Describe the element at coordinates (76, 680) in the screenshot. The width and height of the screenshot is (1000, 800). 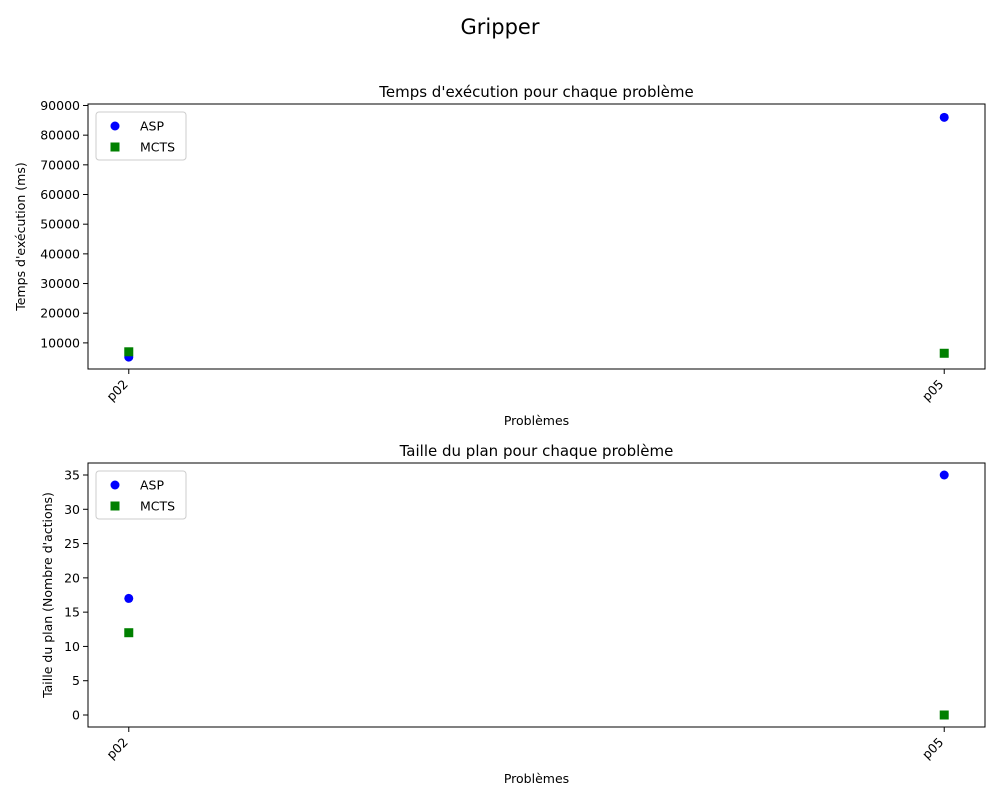
I see `y-tick-label: 5` at that location.